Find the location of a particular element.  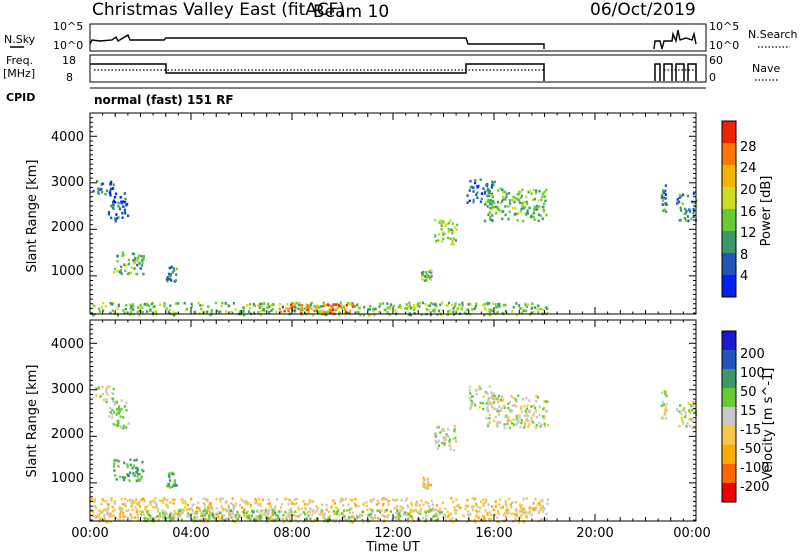

vel-cbar-tick-neg15: -15 is located at coordinates (750, 430).